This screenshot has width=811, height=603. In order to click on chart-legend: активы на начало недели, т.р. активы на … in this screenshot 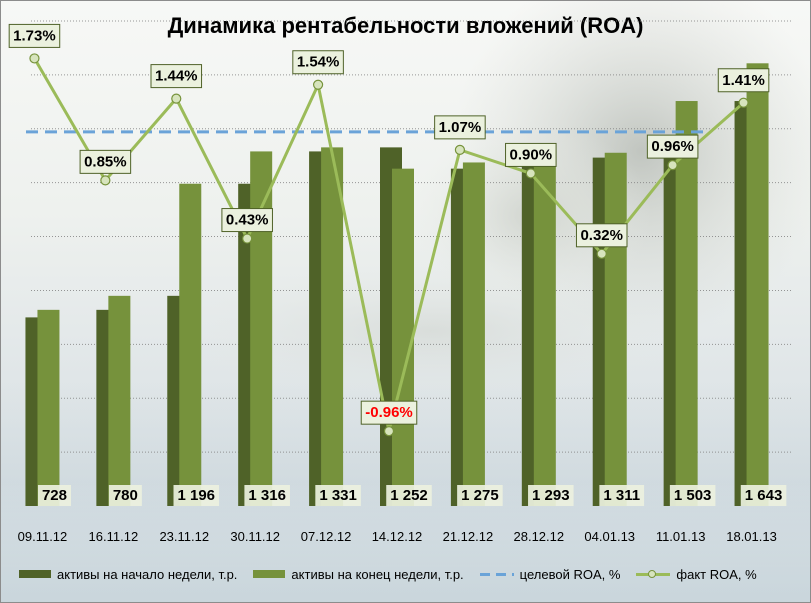, I will do `click(414, 574)`.